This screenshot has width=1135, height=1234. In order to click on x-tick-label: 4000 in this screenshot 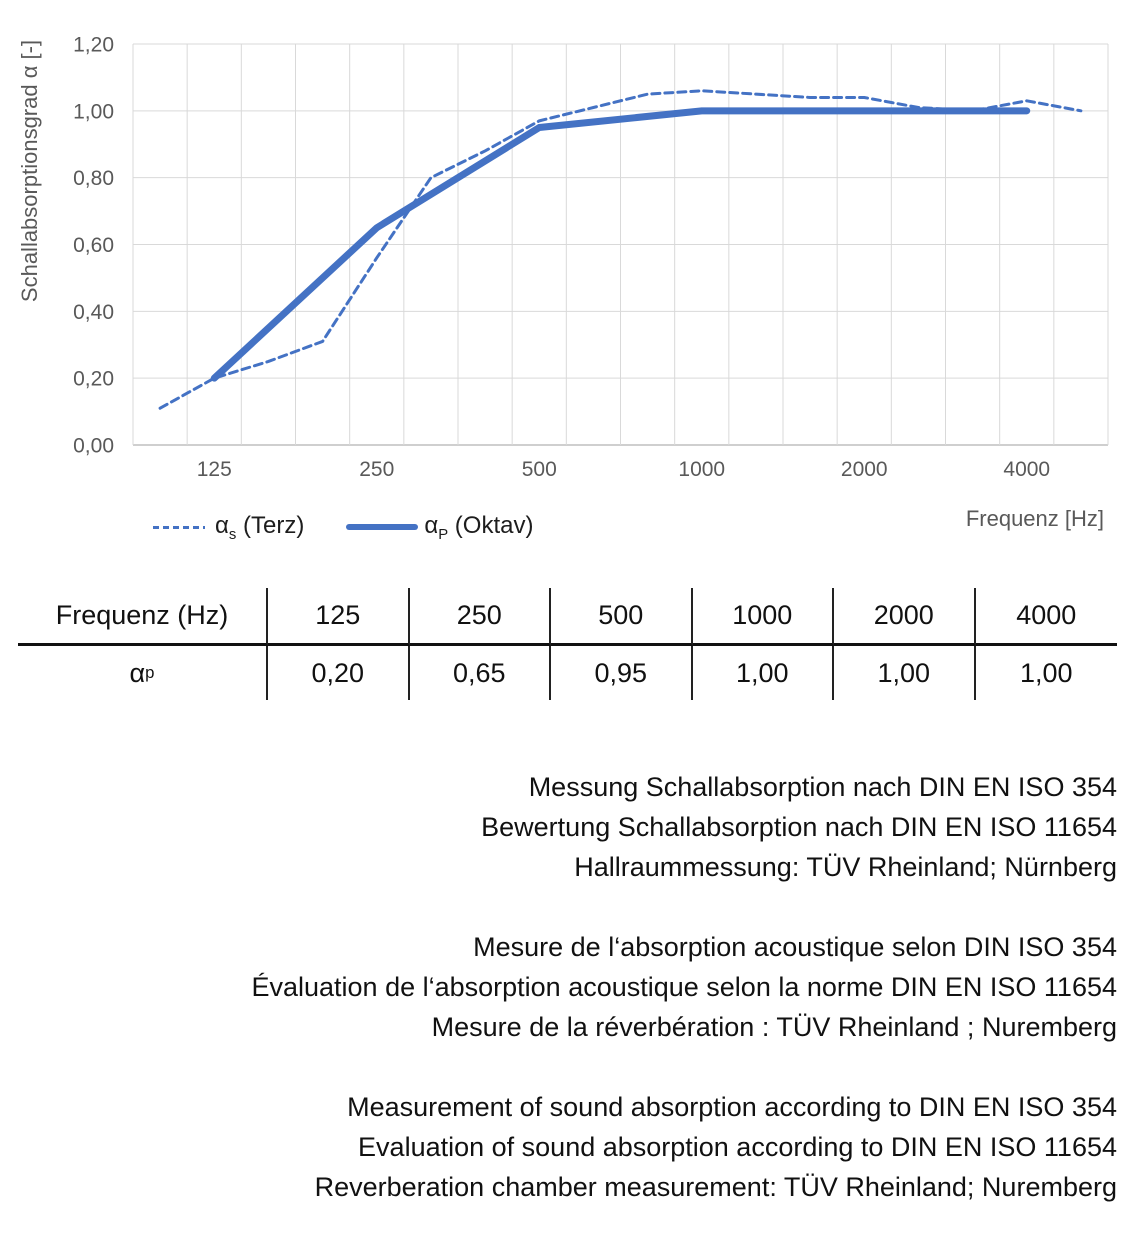, I will do `click(1026, 469)`.